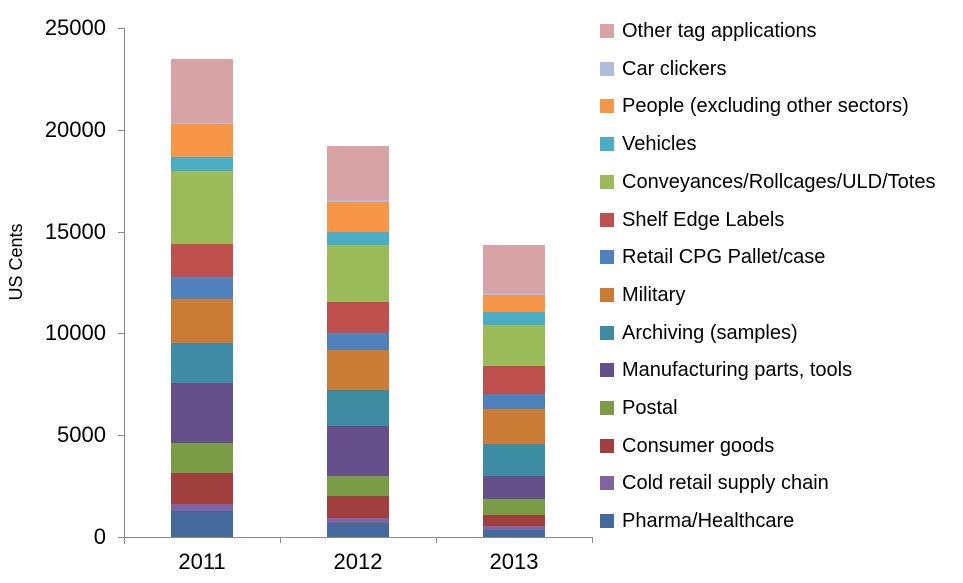 The height and width of the screenshot is (583, 963). What do you see at coordinates (75, 333) in the screenshot?
I see `y-tick-label: 10000` at bounding box center [75, 333].